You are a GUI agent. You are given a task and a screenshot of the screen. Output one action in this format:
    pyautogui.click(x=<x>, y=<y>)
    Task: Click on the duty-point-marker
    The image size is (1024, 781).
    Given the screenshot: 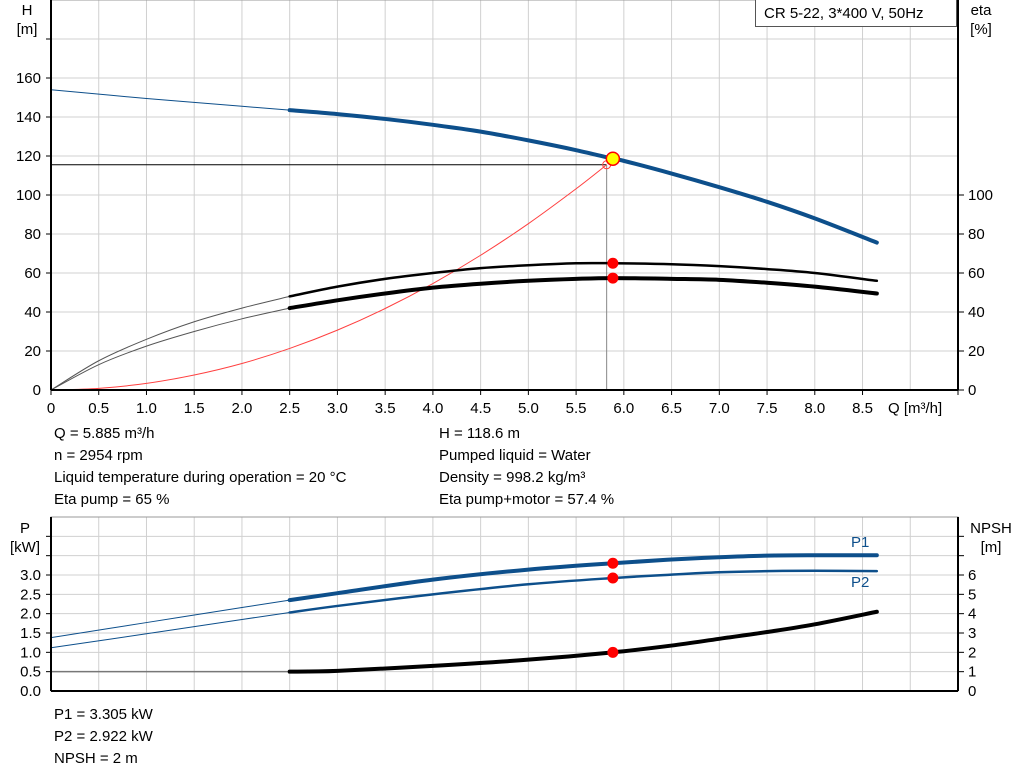 What is the action you would take?
    pyautogui.click(x=613, y=158)
    